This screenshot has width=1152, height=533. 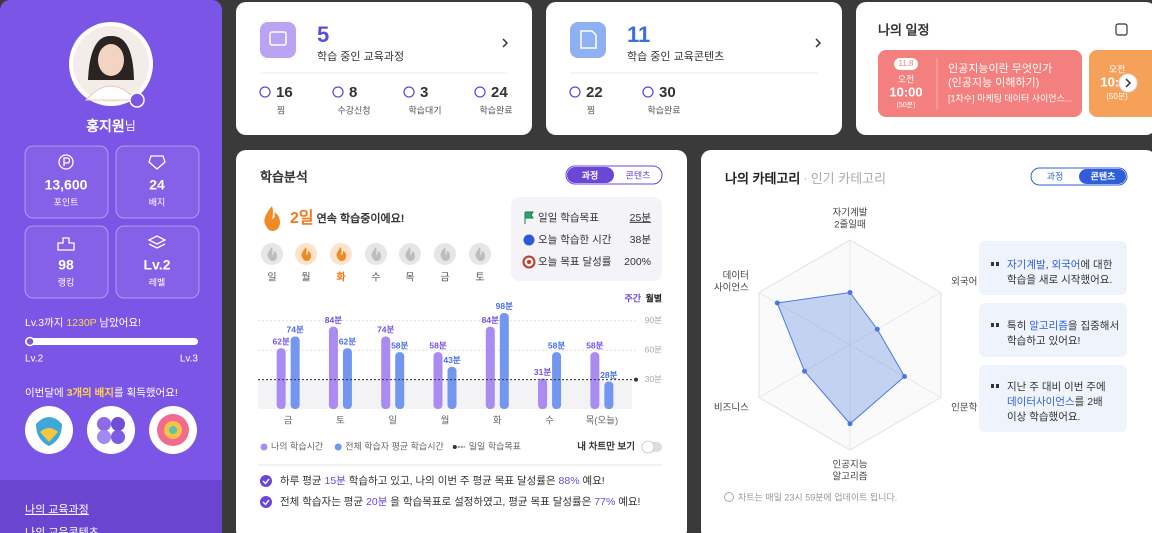 I want to click on flag-icon, so click(x=529, y=217).